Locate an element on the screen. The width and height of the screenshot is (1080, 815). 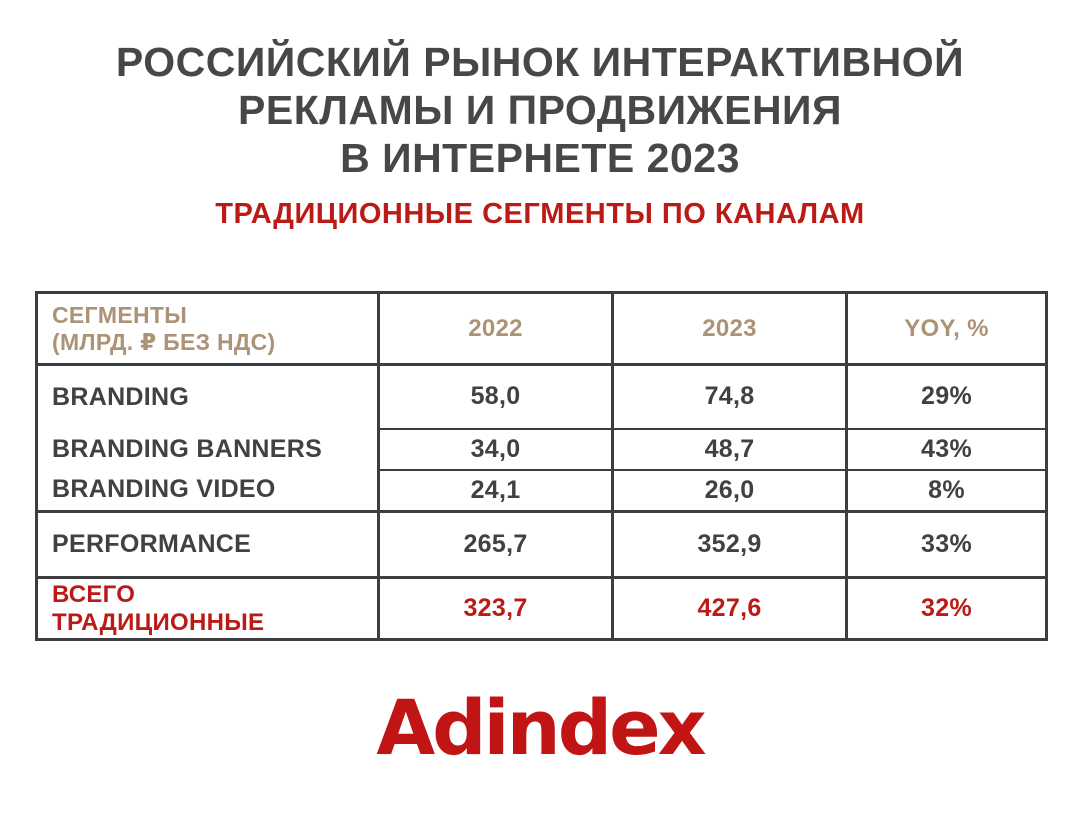
header-cell-segments: СЕГМЕНТЫ (МЛРД. ₽ БЕЗ НДС) is located at coordinates (207, 328).